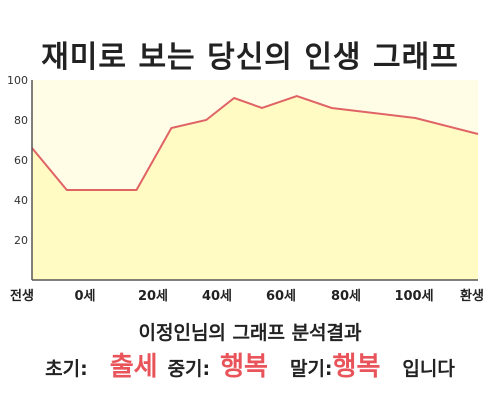 The image size is (500, 400). I want to click on early-value: 출세, so click(133, 367).